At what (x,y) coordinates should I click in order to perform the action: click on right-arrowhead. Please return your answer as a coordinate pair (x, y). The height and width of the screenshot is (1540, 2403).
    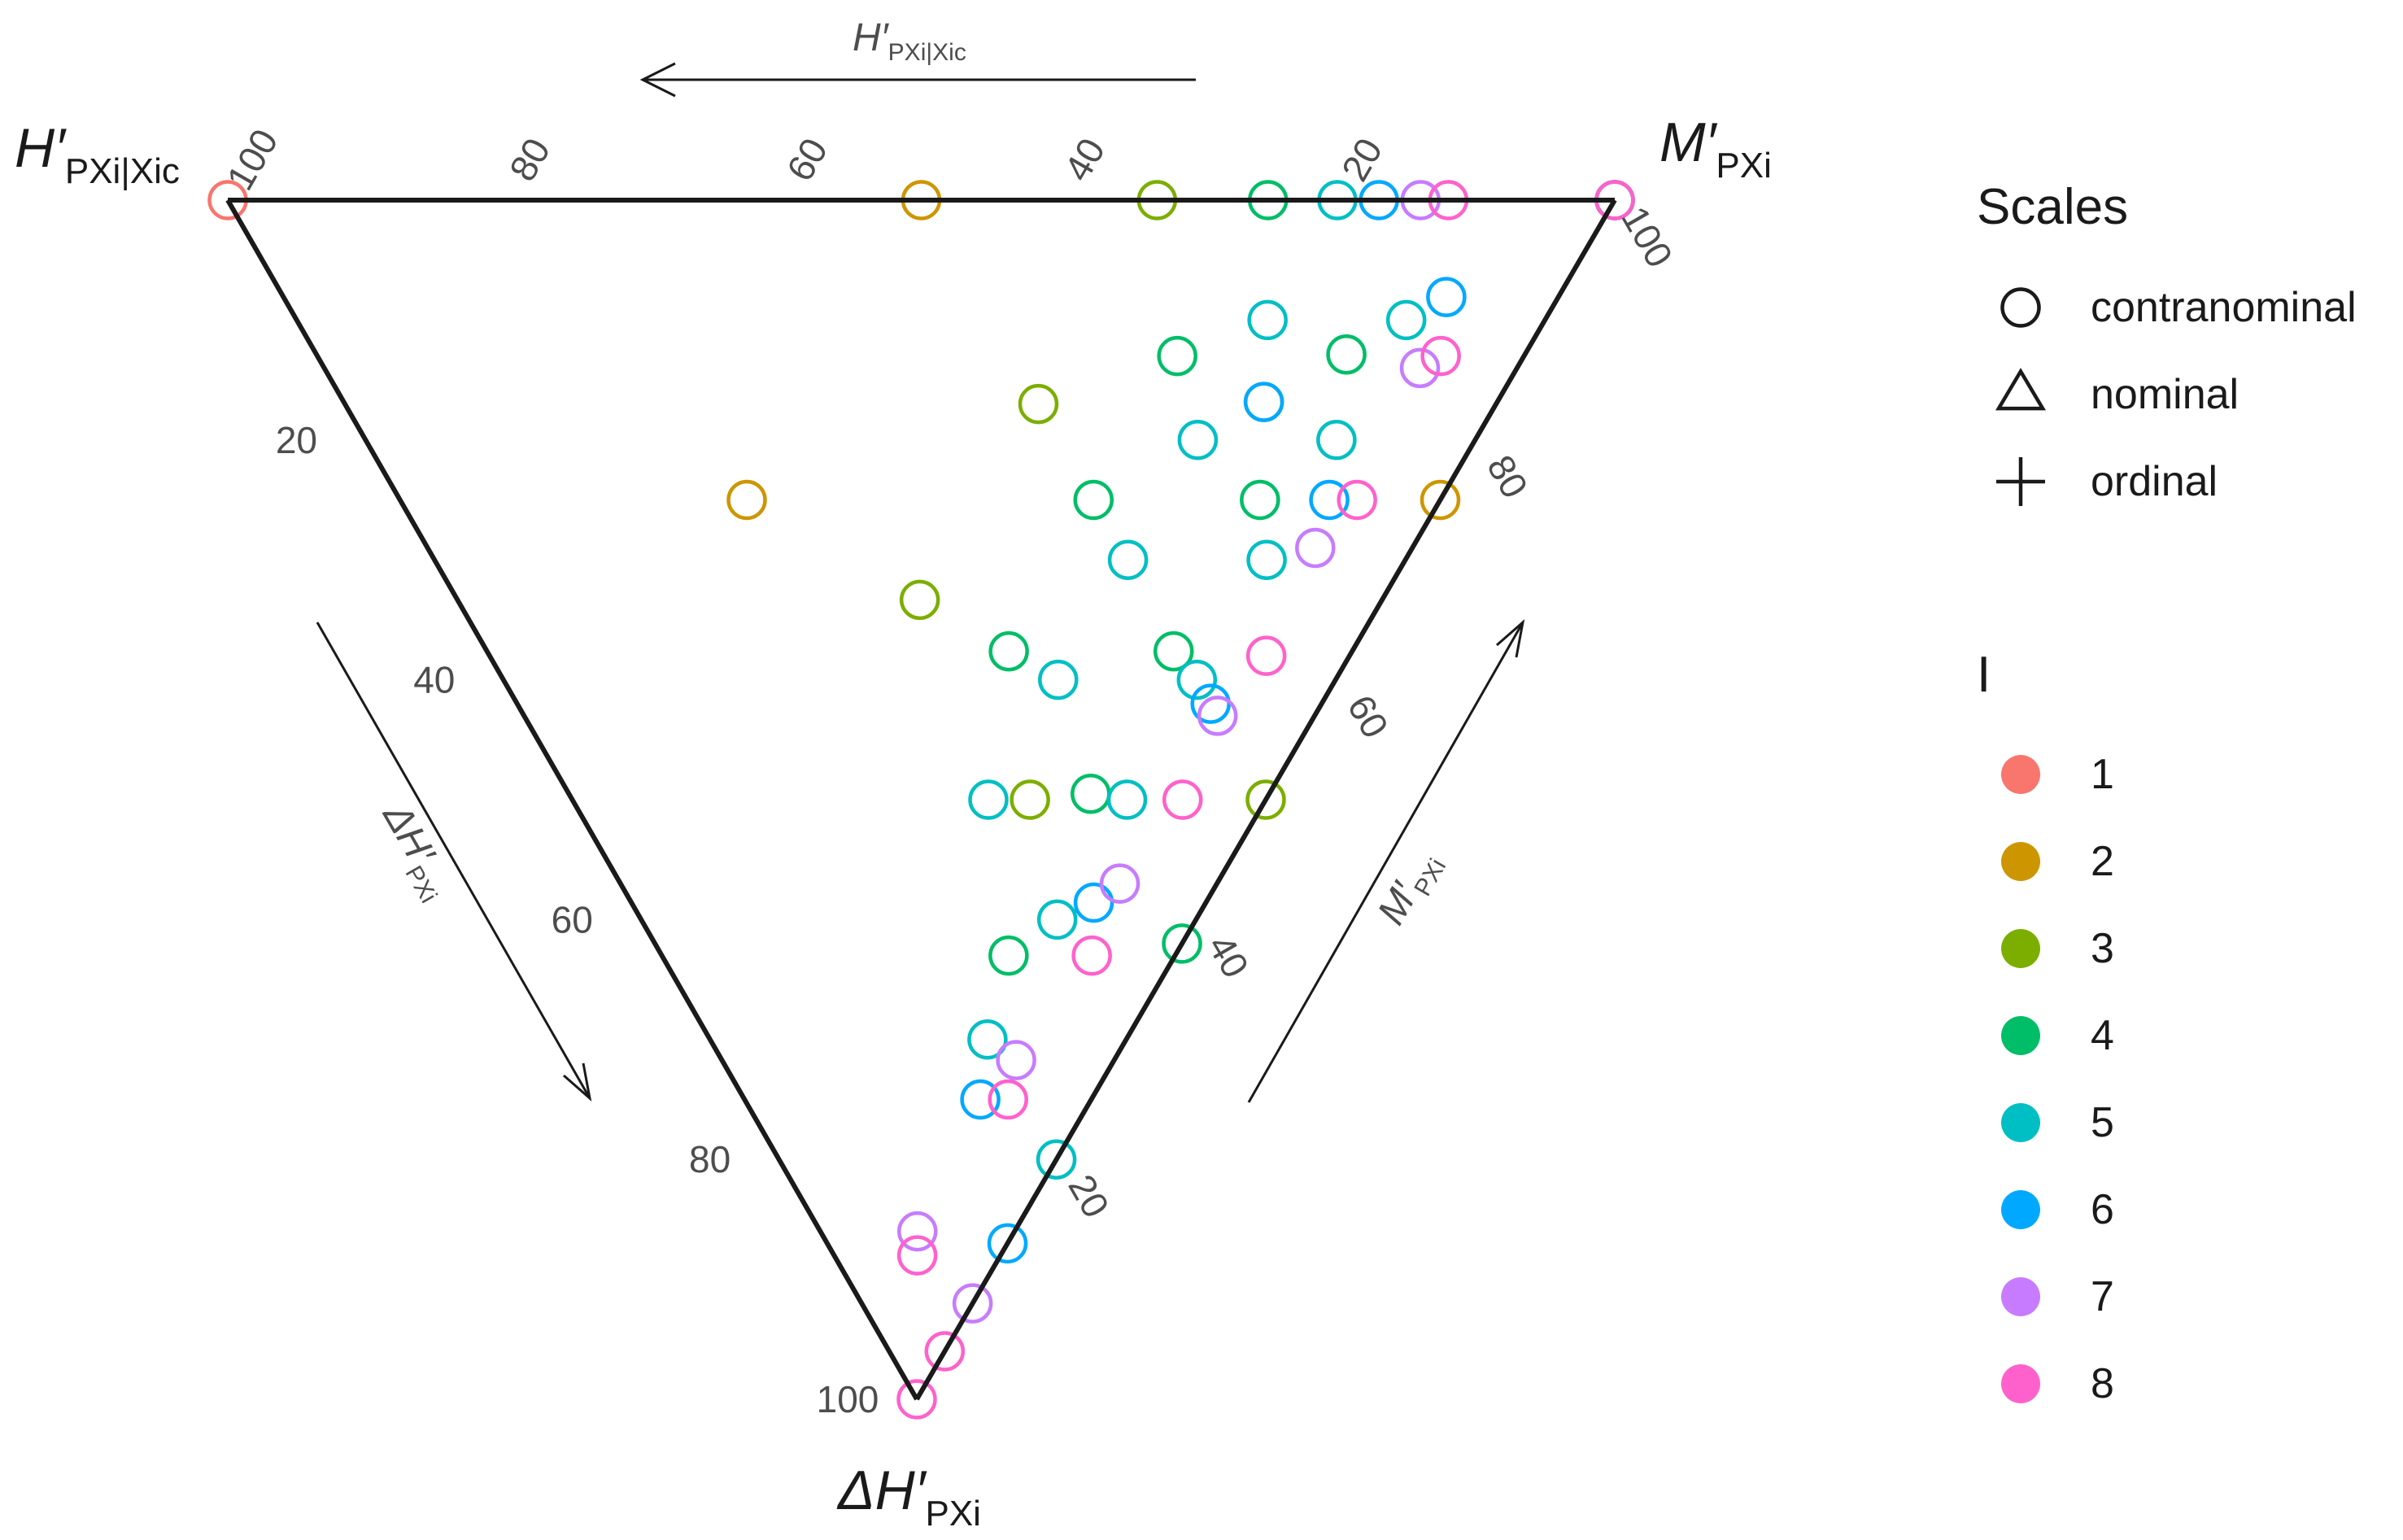
    Looking at the image, I should click on (1510, 639).